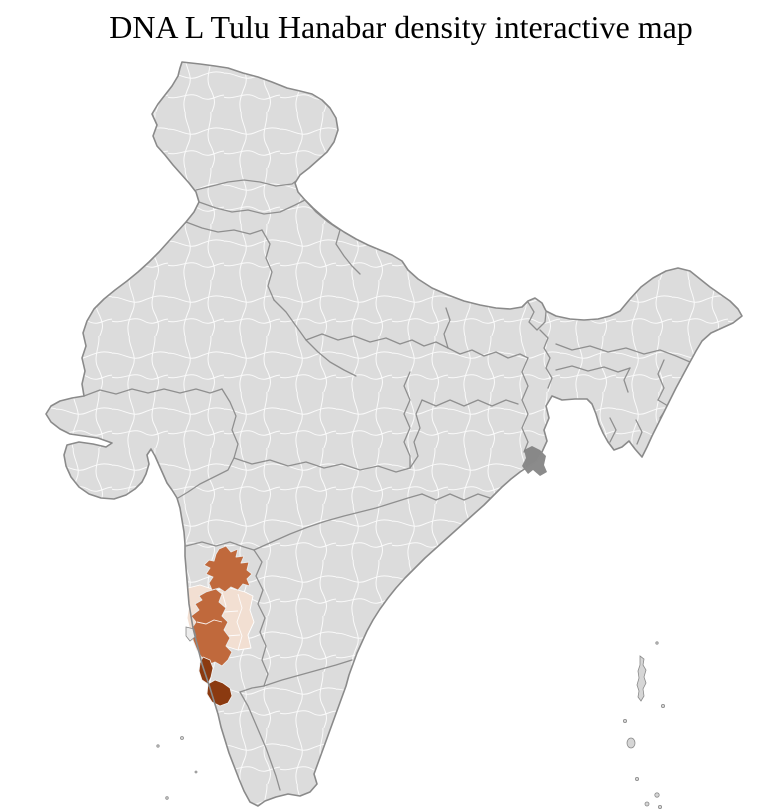 This screenshot has height=812, width=768. Describe the element at coordinates (209, 622) in the screenshot. I see `medium-strip-district-line` at that location.